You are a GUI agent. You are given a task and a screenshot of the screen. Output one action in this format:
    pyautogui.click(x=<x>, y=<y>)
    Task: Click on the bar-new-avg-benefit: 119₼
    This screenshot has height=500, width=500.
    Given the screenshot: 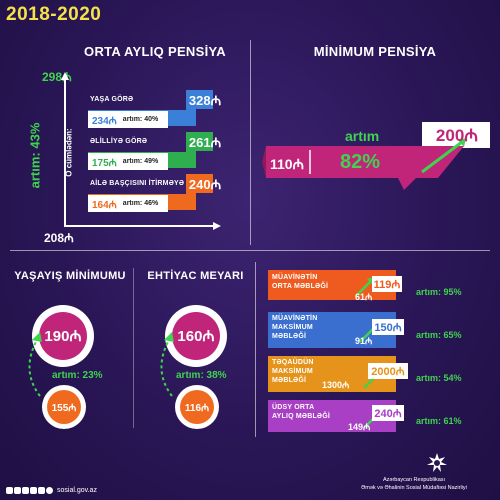 What is the action you would take?
    pyautogui.click(x=387, y=284)
    